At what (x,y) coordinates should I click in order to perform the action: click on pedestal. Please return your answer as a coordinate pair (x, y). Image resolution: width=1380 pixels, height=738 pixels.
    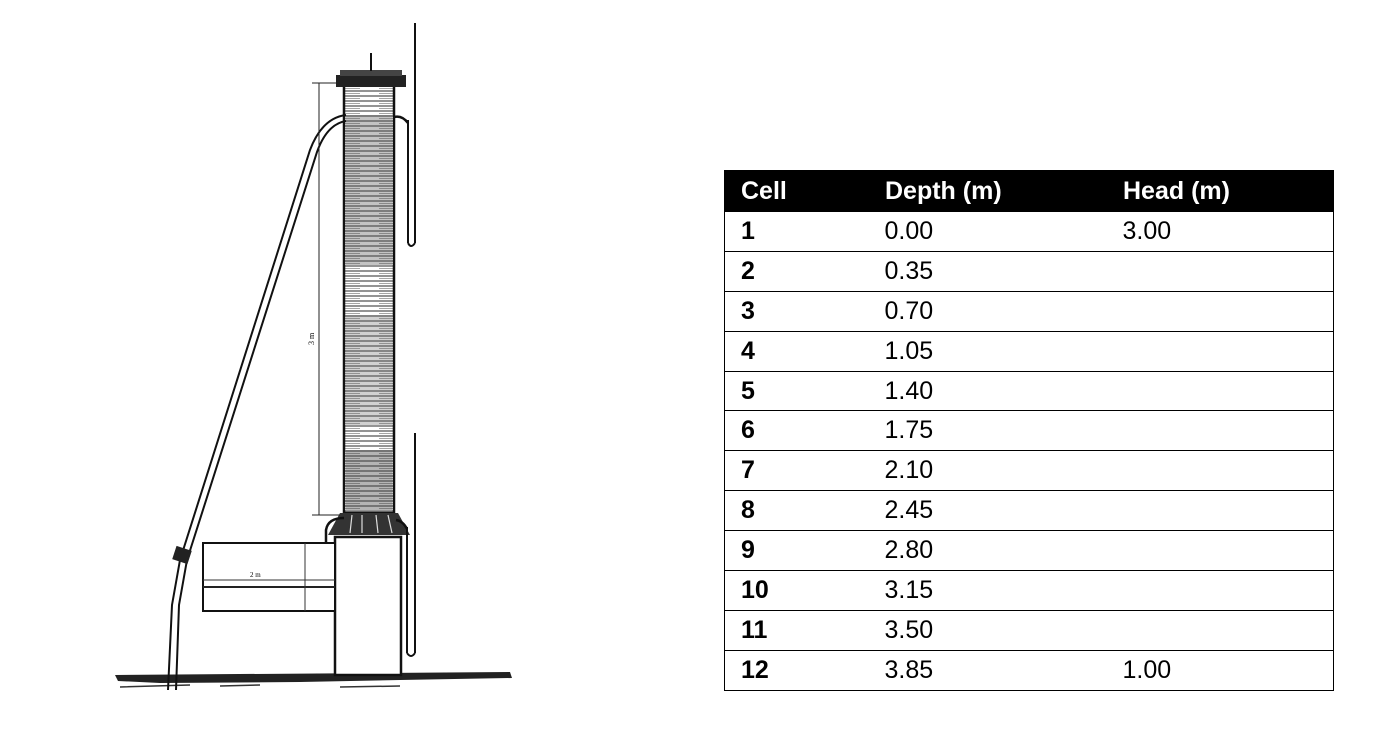
    Looking at the image, I should click on (368, 606).